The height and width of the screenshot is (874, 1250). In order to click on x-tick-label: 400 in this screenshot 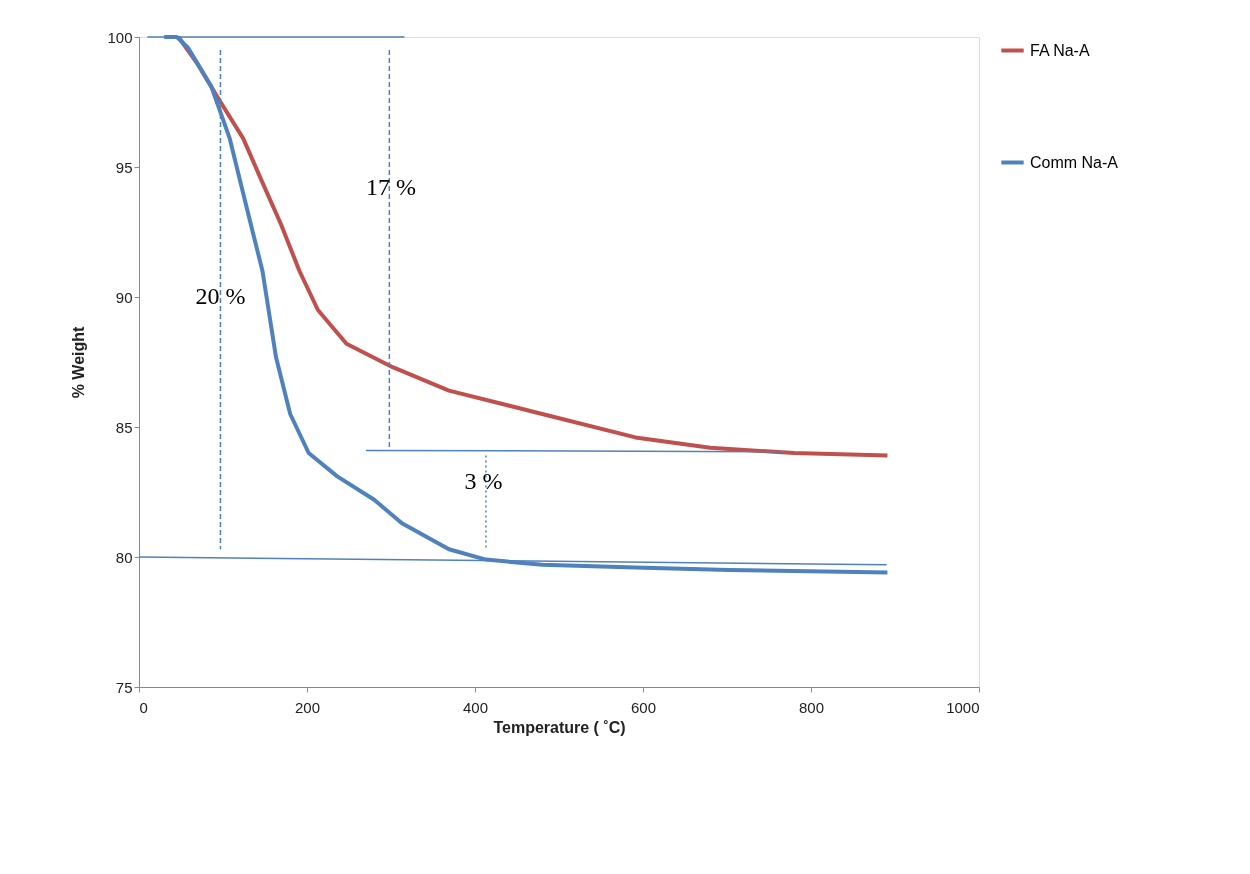, I will do `click(475, 707)`.